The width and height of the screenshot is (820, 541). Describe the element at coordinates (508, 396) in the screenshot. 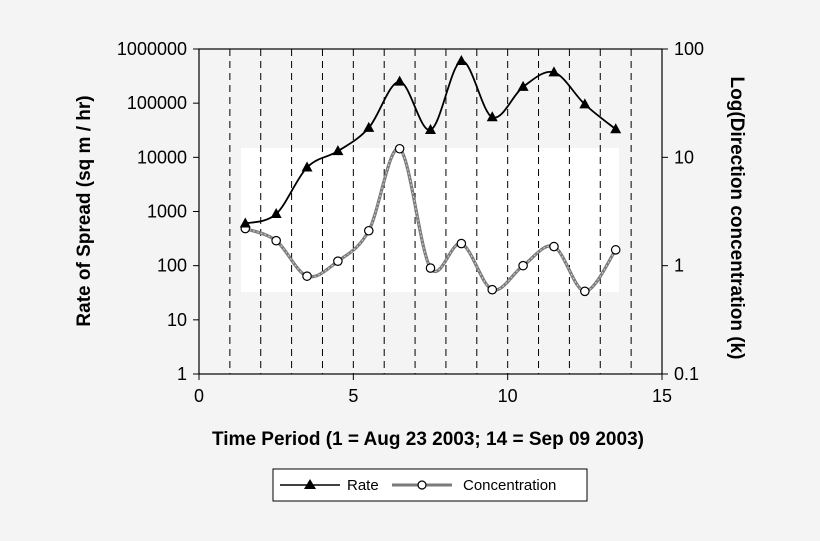

I see `x-tick-label: 10` at that location.